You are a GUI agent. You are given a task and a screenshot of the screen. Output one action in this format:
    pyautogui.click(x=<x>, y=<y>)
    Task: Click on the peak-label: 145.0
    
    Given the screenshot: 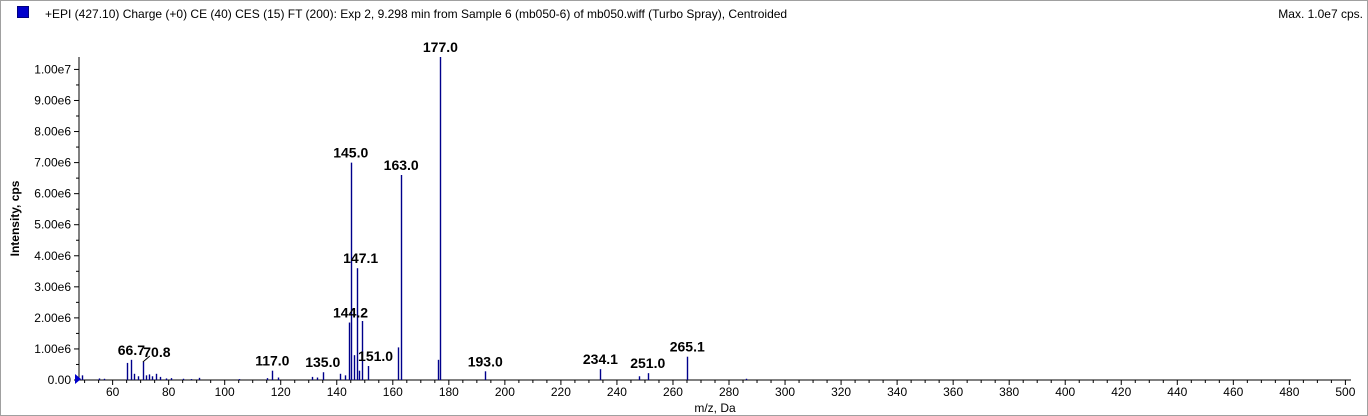 What is the action you would take?
    pyautogui.click(x=350, y=153)
    